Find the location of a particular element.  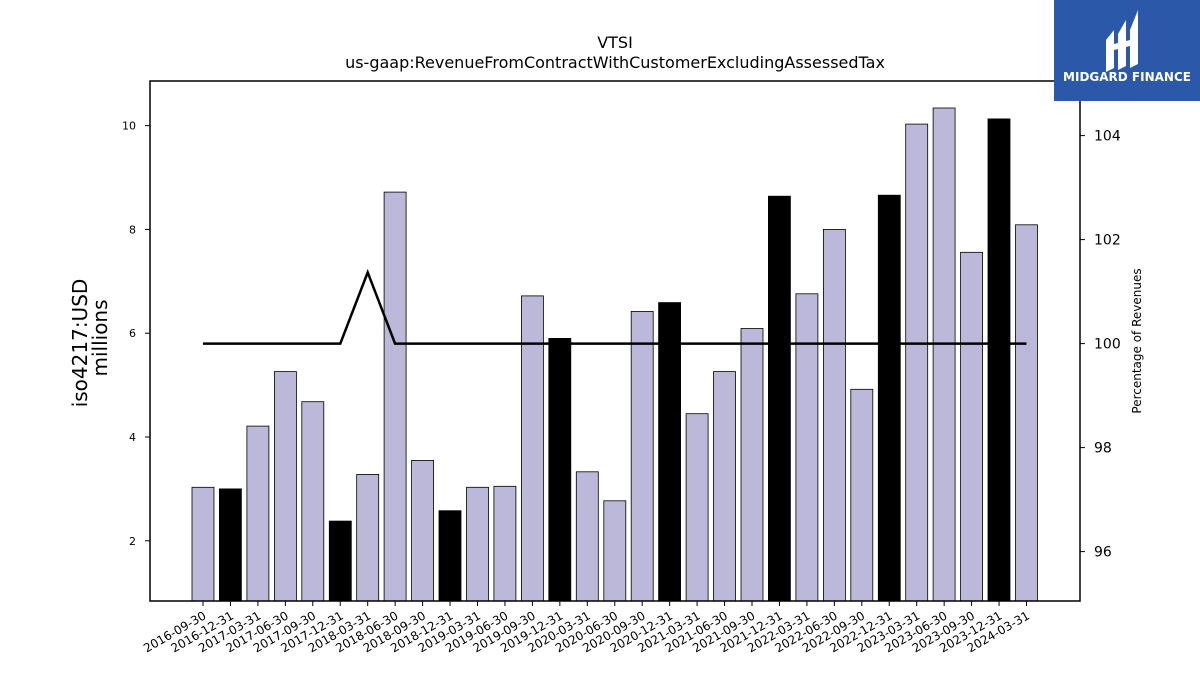

y-axis-label-line2: millions is located at coordinates (100, 337).